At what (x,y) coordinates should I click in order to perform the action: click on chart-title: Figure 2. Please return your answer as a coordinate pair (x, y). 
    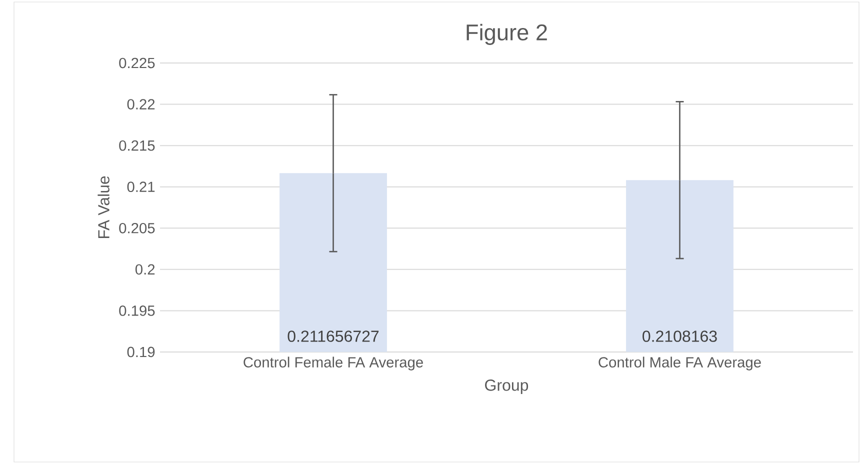
    Looking at the image, I should click on (506, 34).